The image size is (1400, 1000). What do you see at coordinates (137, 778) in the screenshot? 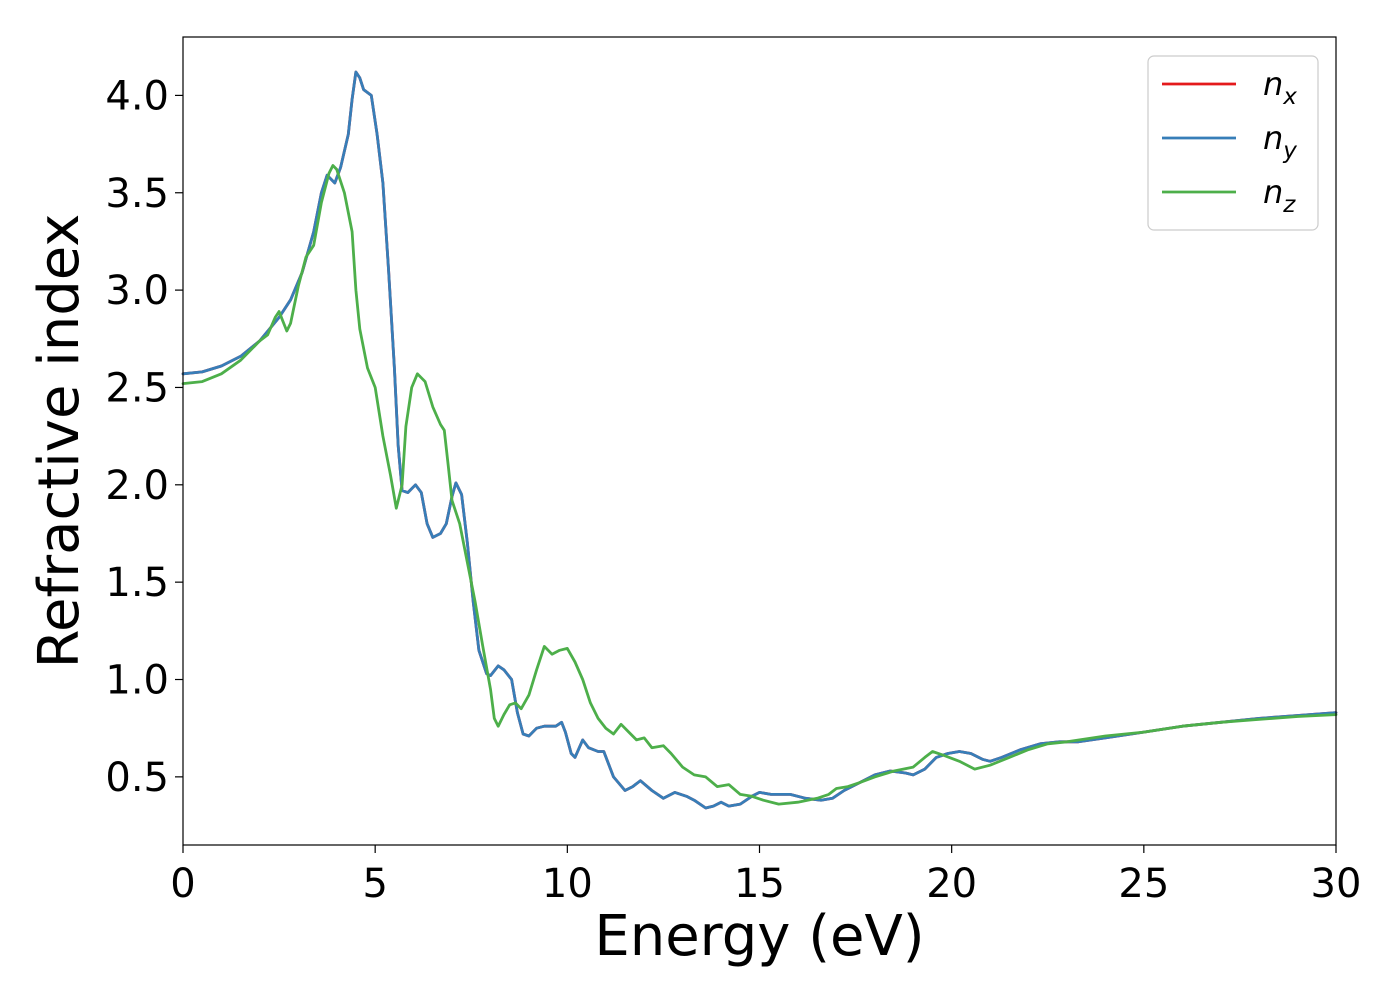
I see `y-tick-label: 0.5` at bounding box center [137, 778].